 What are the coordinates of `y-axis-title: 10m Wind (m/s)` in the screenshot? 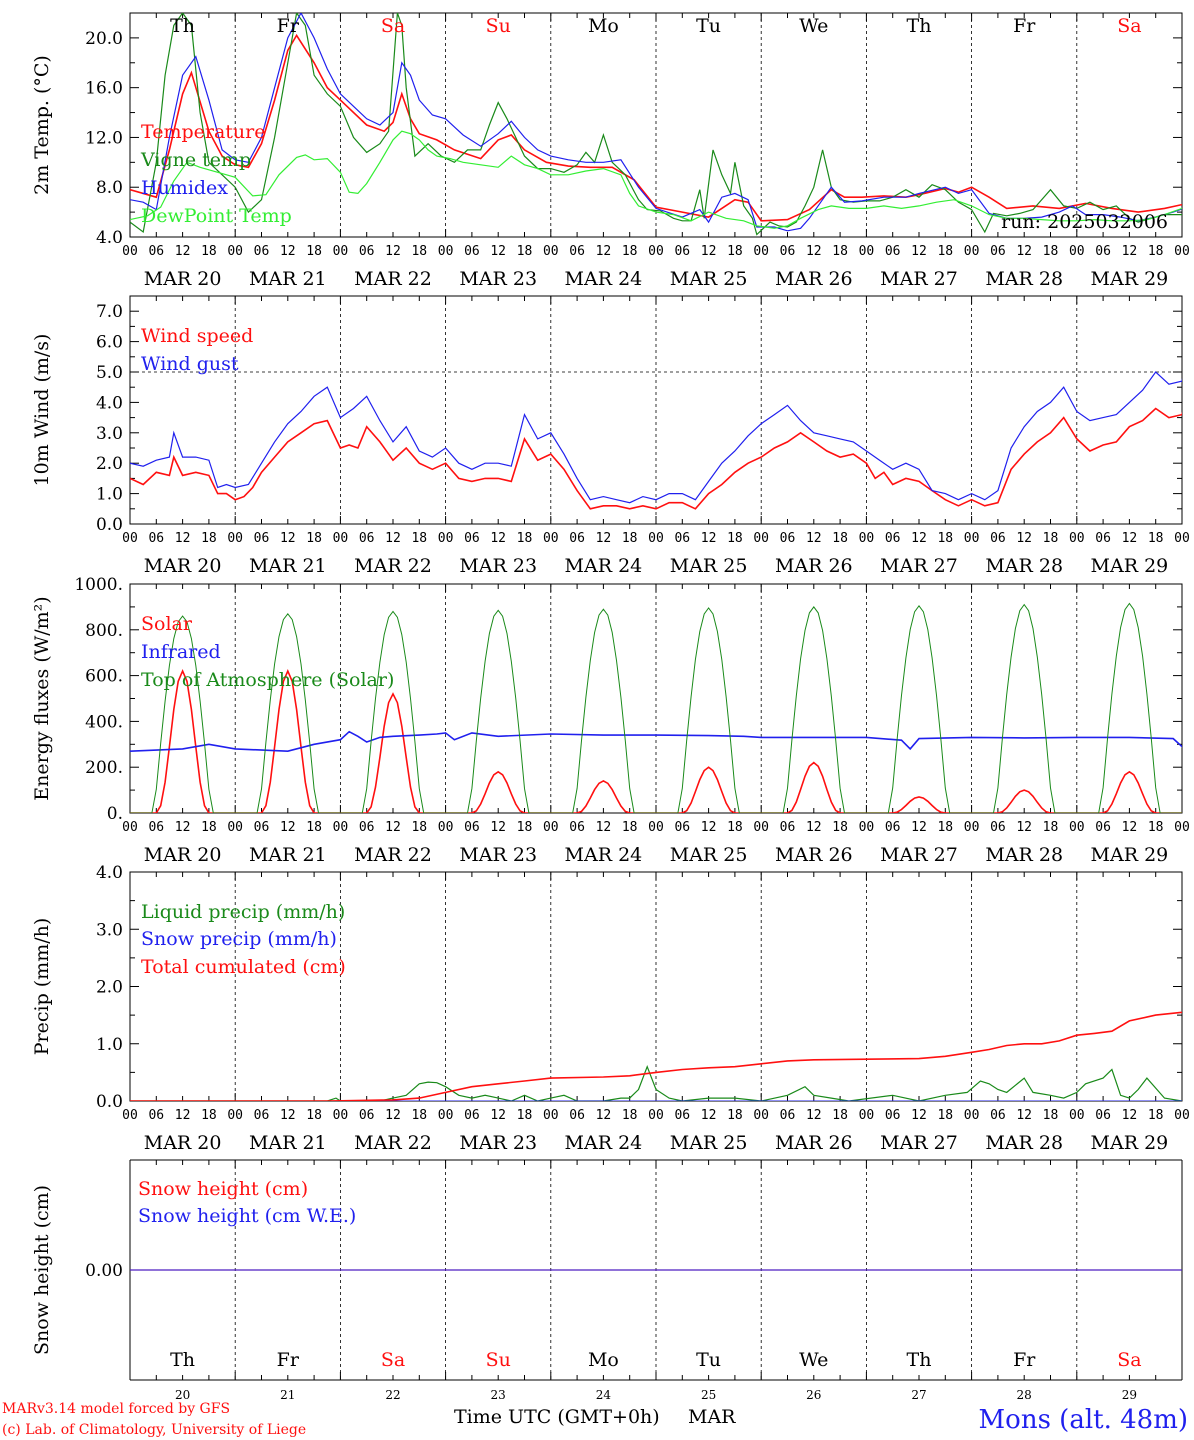 It's located at (42, 410).